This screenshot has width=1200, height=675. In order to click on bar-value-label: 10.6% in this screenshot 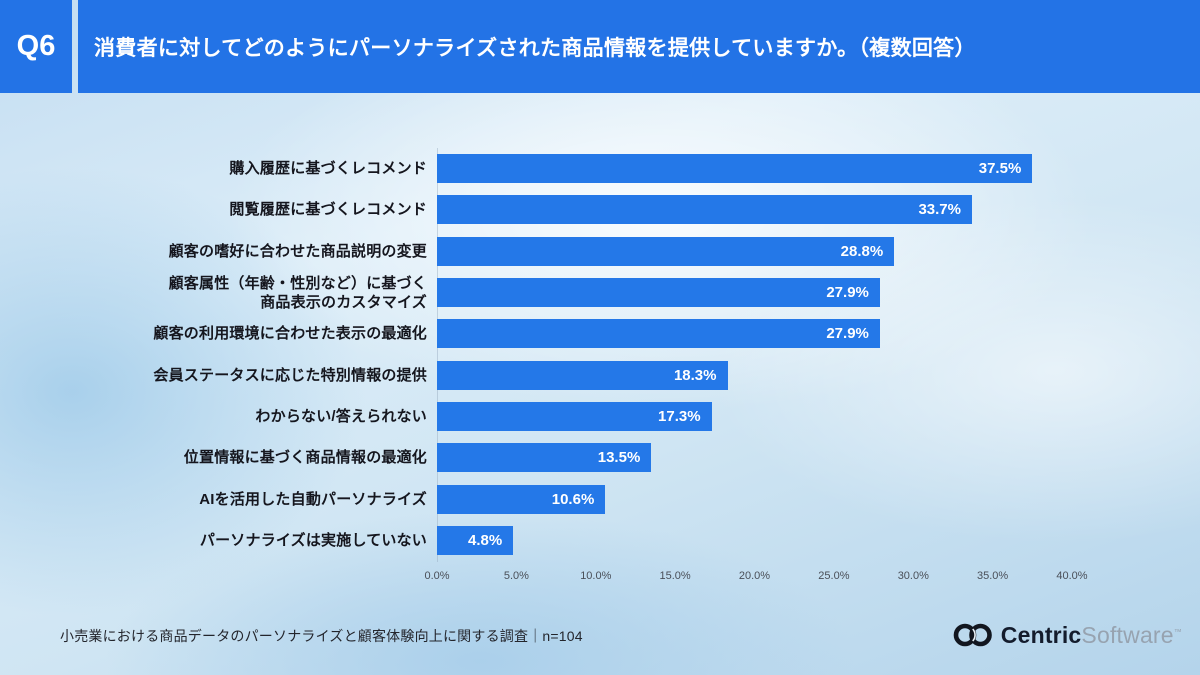, I will do `click(573, 499)`.